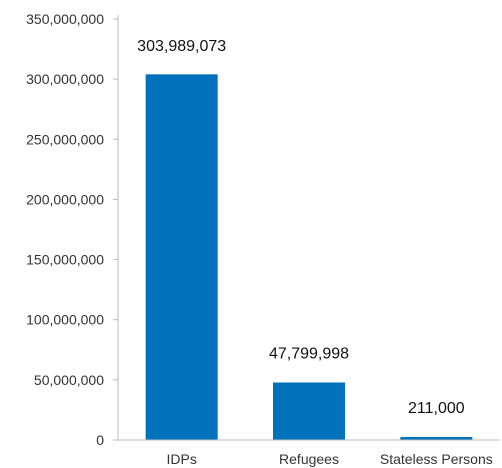 Image resolution: width=502 pixels, height=468 pixels. What do you see at coordinates (309, 459) in the screenshot?
I see `category-label: Refugees` at bounding box center [309, 459].